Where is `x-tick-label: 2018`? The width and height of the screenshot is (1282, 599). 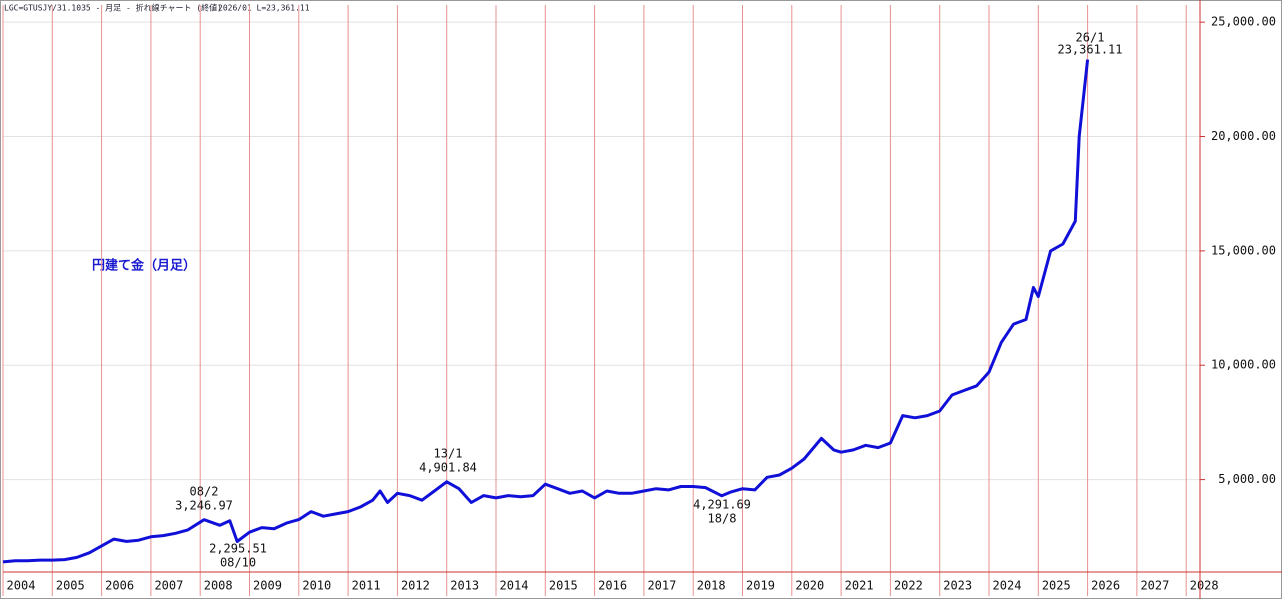
x-tick-label: 2018 is located at coordinates (711, 586).